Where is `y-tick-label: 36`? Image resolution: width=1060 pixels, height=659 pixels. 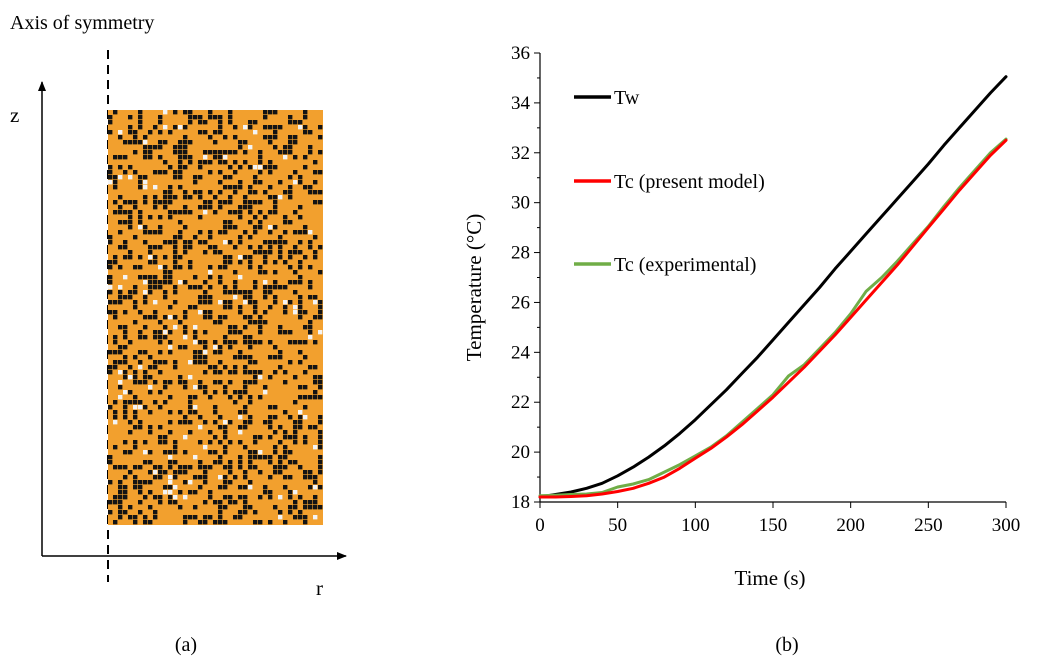 y-tick-label: 36 is located at coordinates (520, 53).